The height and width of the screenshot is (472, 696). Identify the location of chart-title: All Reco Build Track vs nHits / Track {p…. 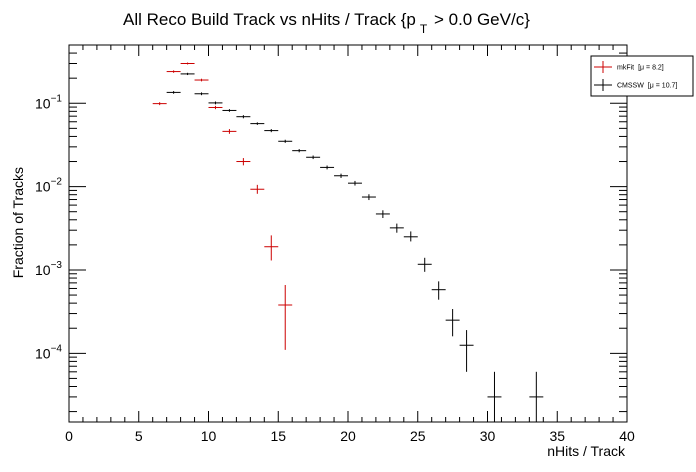
(326, 23).